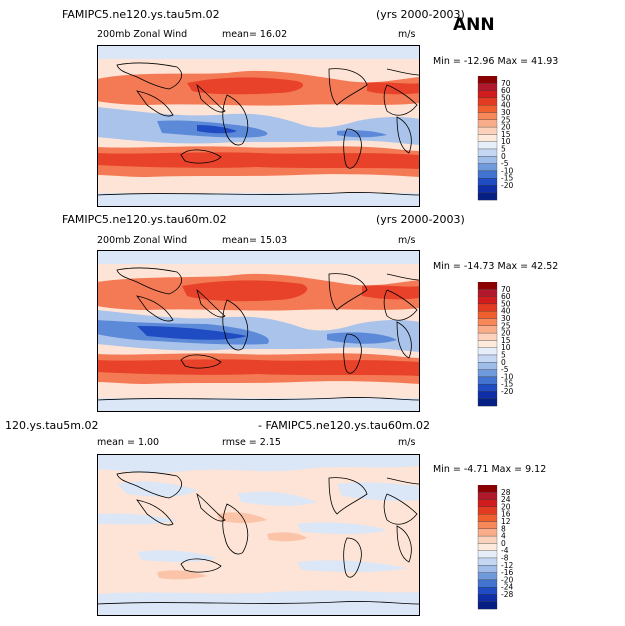  I want to click on colorbar-tick-label: -16, so click(507, 572).